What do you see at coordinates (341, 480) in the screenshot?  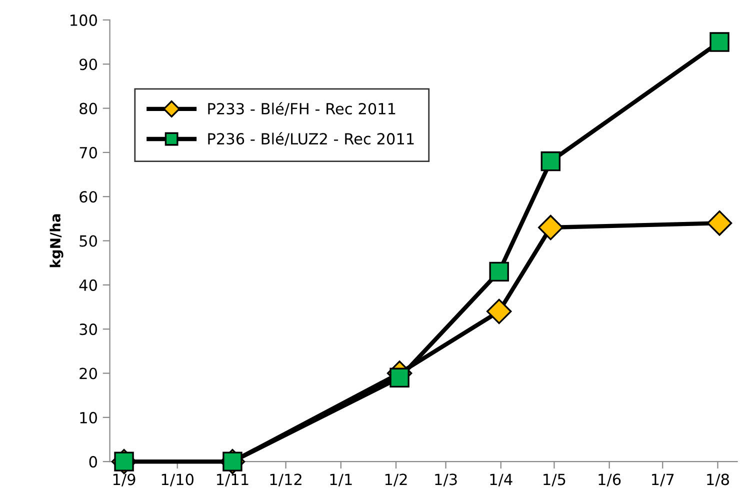 I see `x-tick-label: 1/1` at bounding box center [341, 480].